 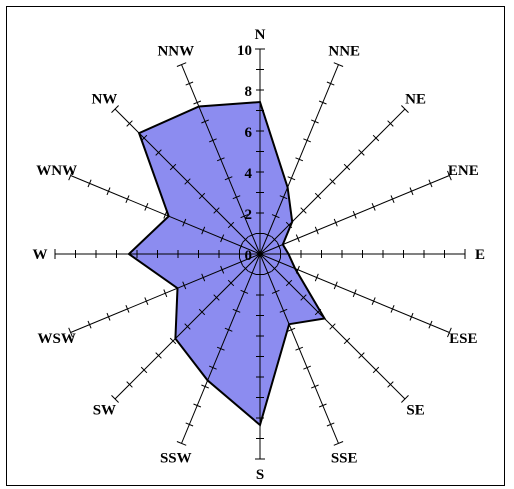 I want to click on direction-label-ssw: SSW, so click(x=176, y=458).